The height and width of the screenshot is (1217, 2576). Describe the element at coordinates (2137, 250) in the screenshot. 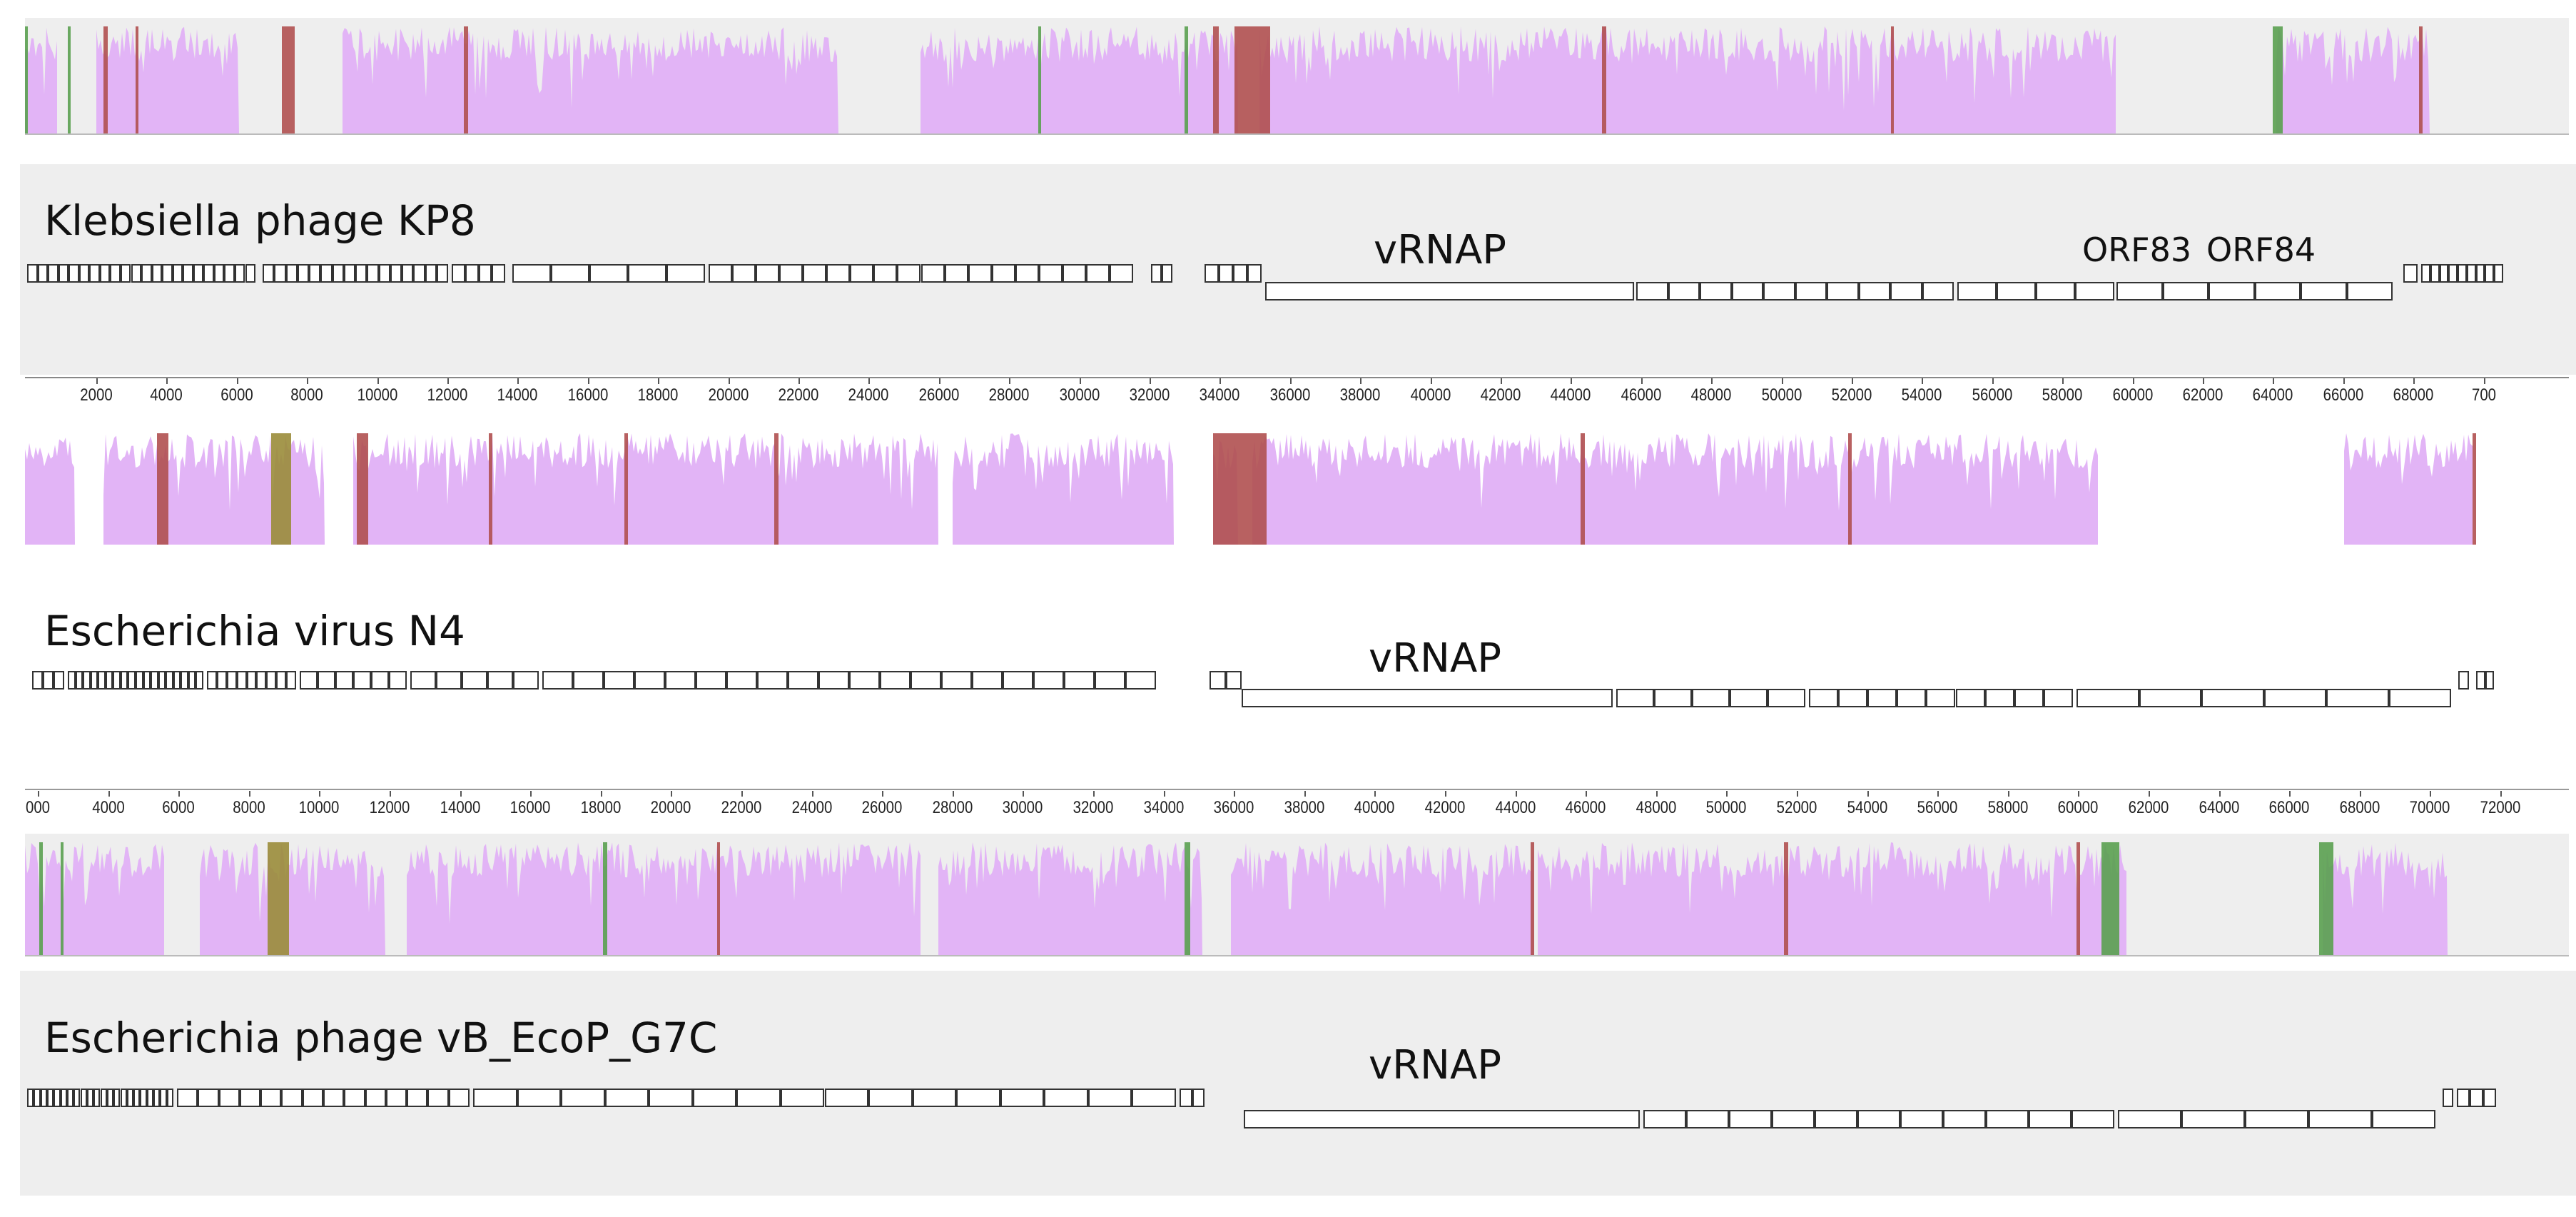

I see `gene-label-orf83: ORF83` at that location.